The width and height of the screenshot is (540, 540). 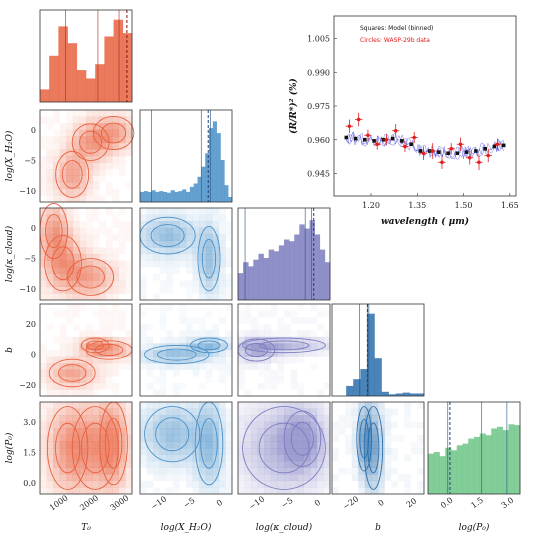 I want to click on hist-logKcloud, so click(x=284, y=254).